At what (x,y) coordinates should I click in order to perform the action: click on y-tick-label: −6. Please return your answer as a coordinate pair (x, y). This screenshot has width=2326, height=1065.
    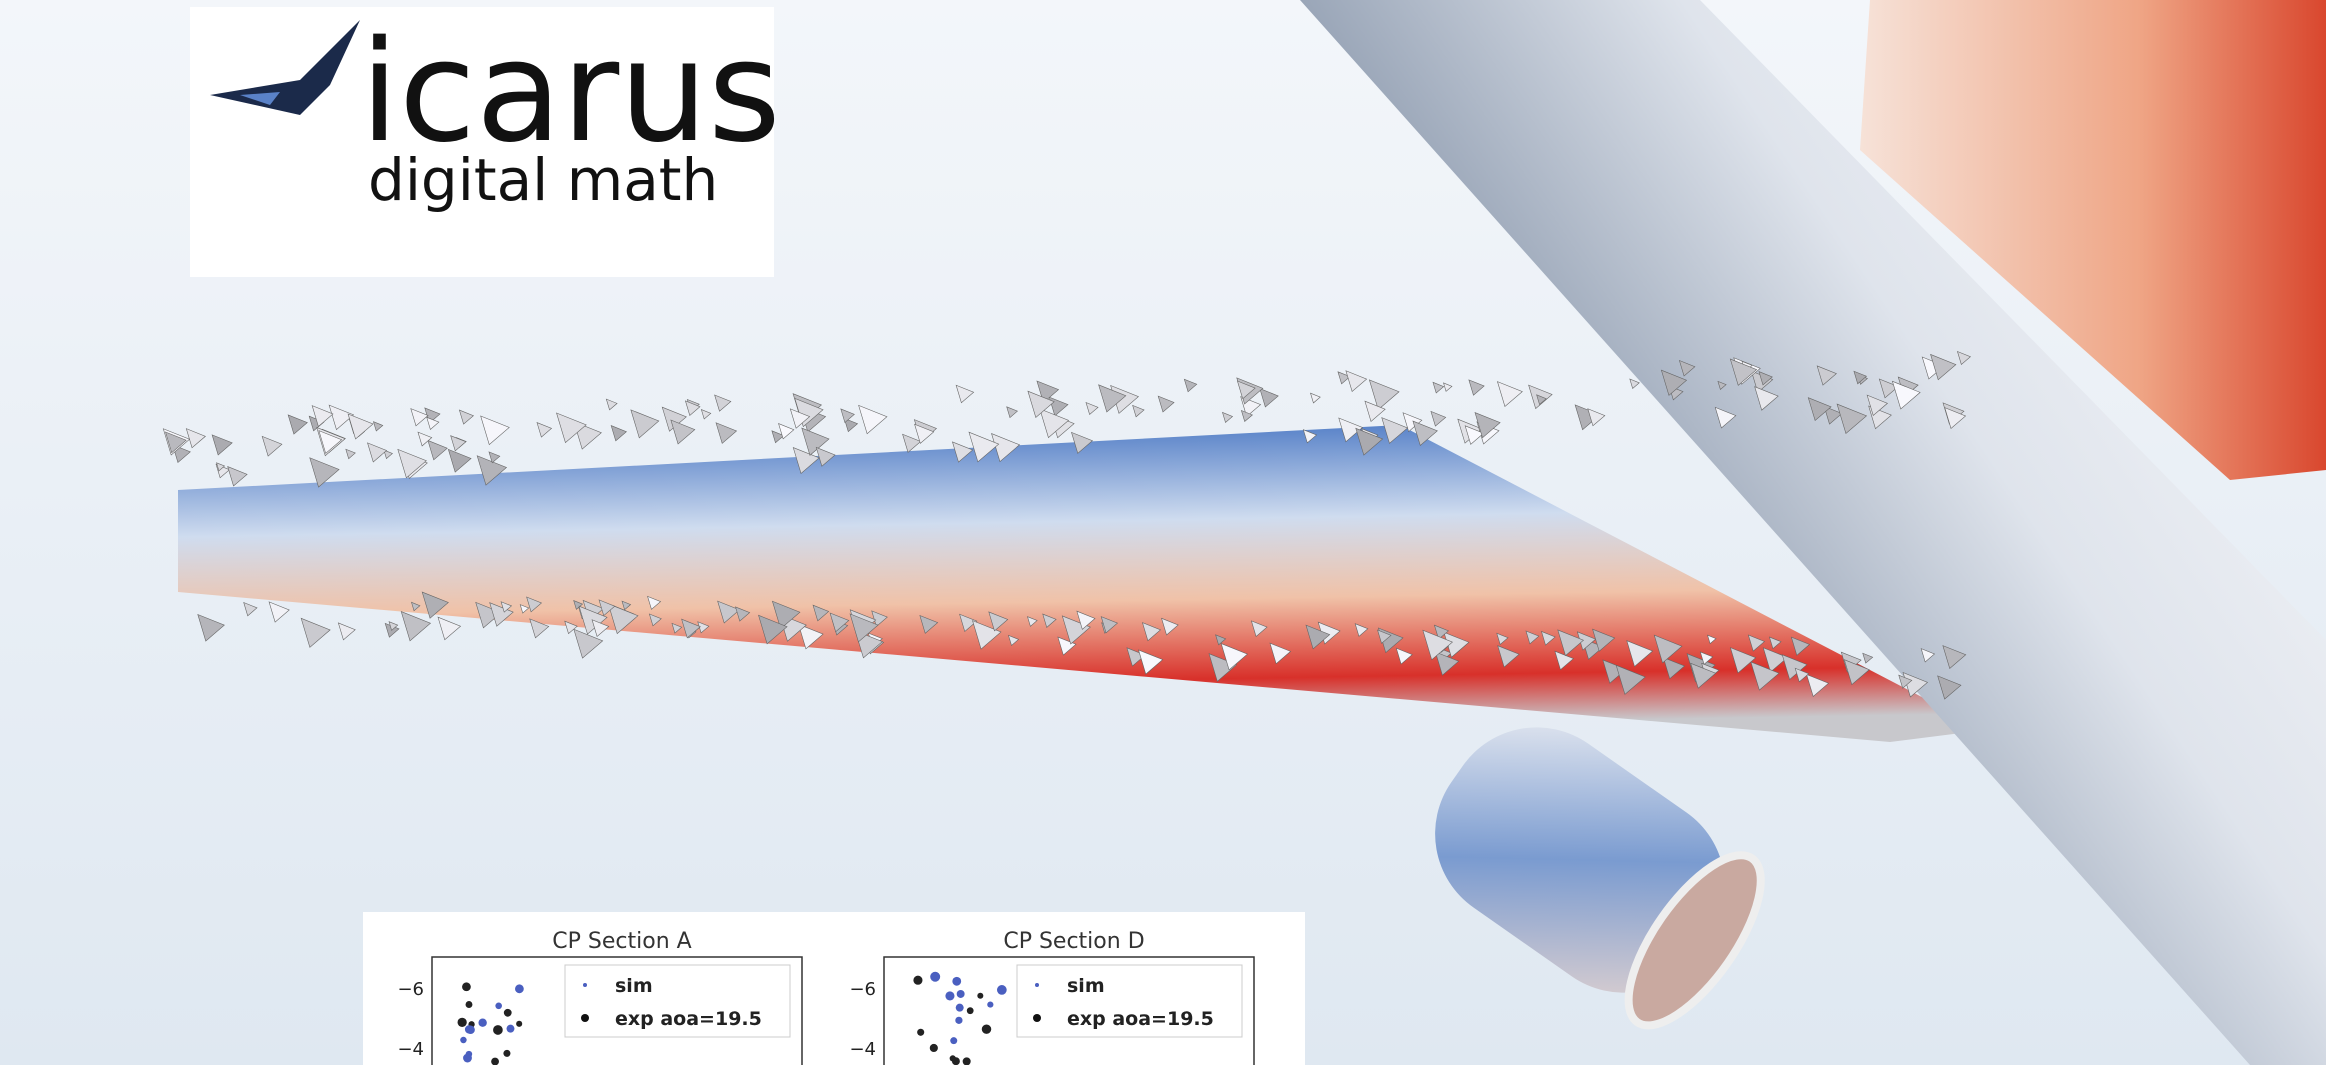
    Looking at the image, I should click on (862, 989).